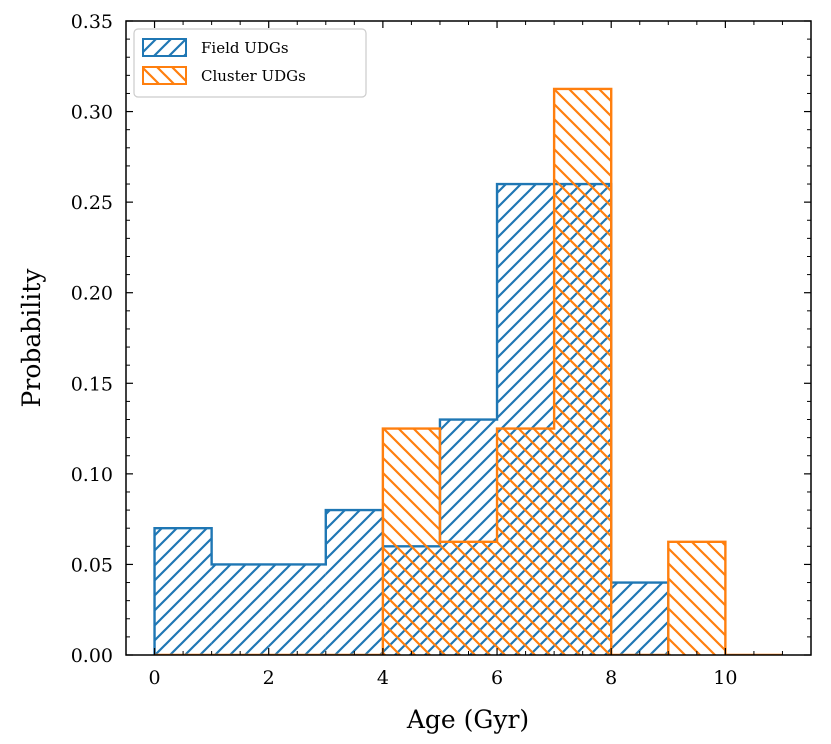 Image resolution: width=831 pixels, height=744 pixels. What do you see at coordinates (497, 678) in the screenshot?
I see `x-tick-label: 6` at bounding box center [497, 678].